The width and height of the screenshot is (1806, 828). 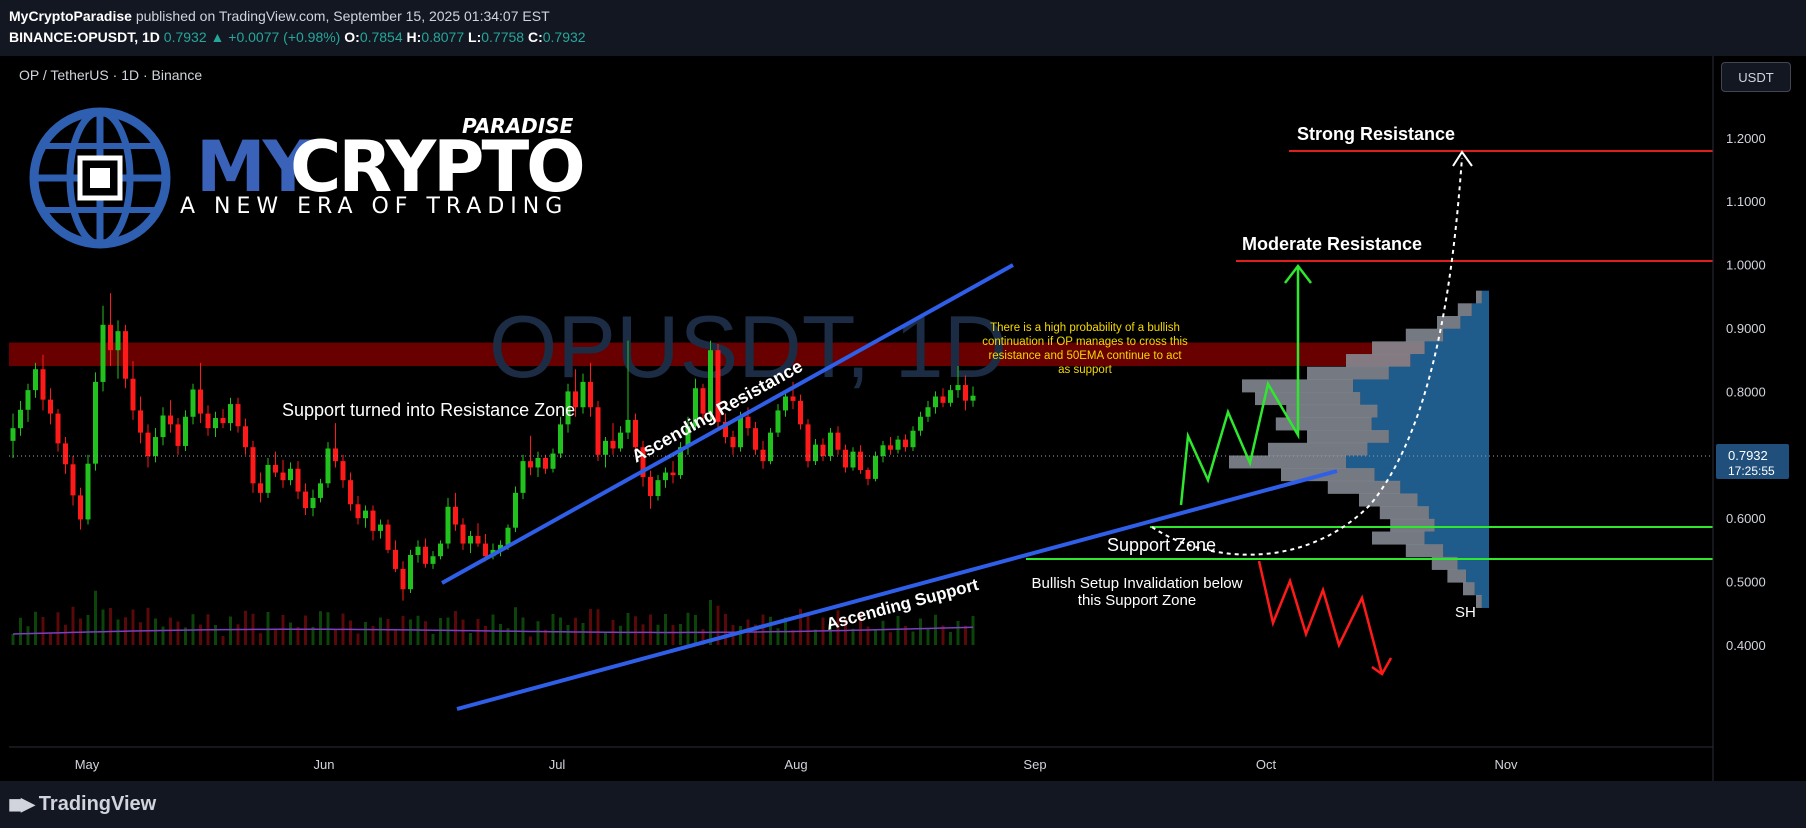 I want to click on low-label: L:, so click(x=475, y=37).